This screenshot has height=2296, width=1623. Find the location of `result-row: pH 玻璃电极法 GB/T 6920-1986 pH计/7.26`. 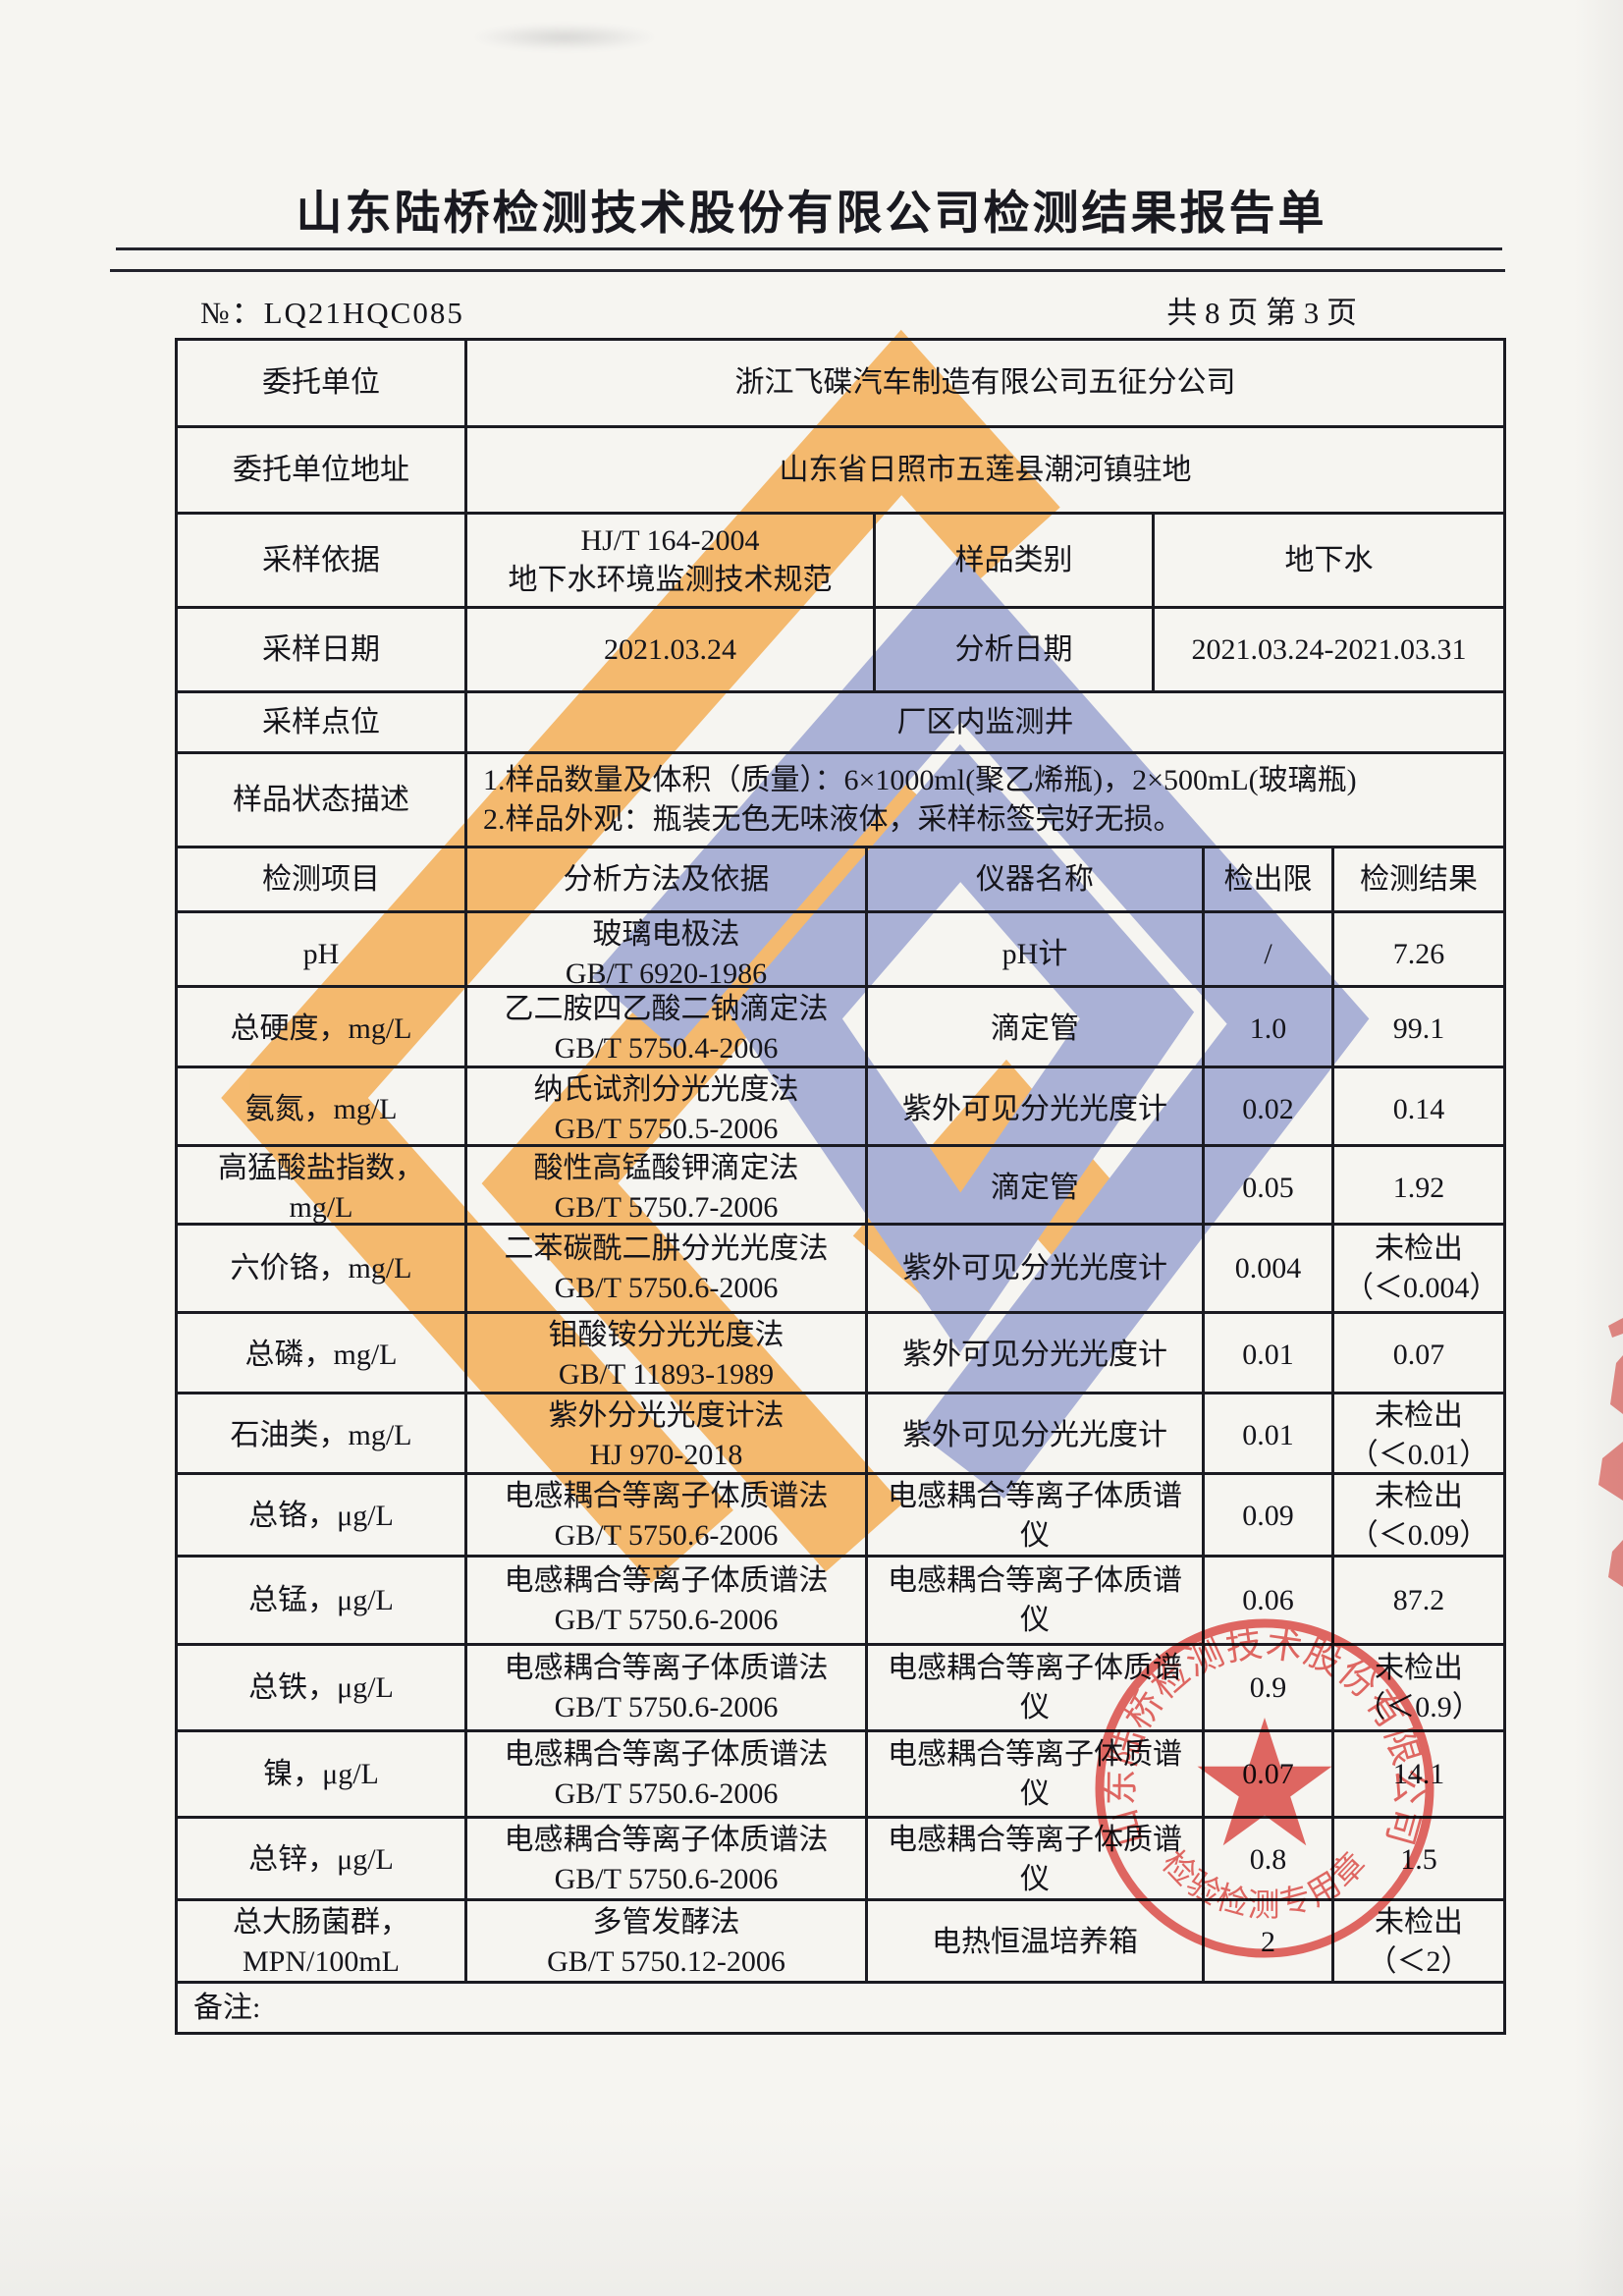

result-row: pH 玻璃电极法 GB/T 6920-1986 pH计/7.26 is located at coordinates (840, 953).